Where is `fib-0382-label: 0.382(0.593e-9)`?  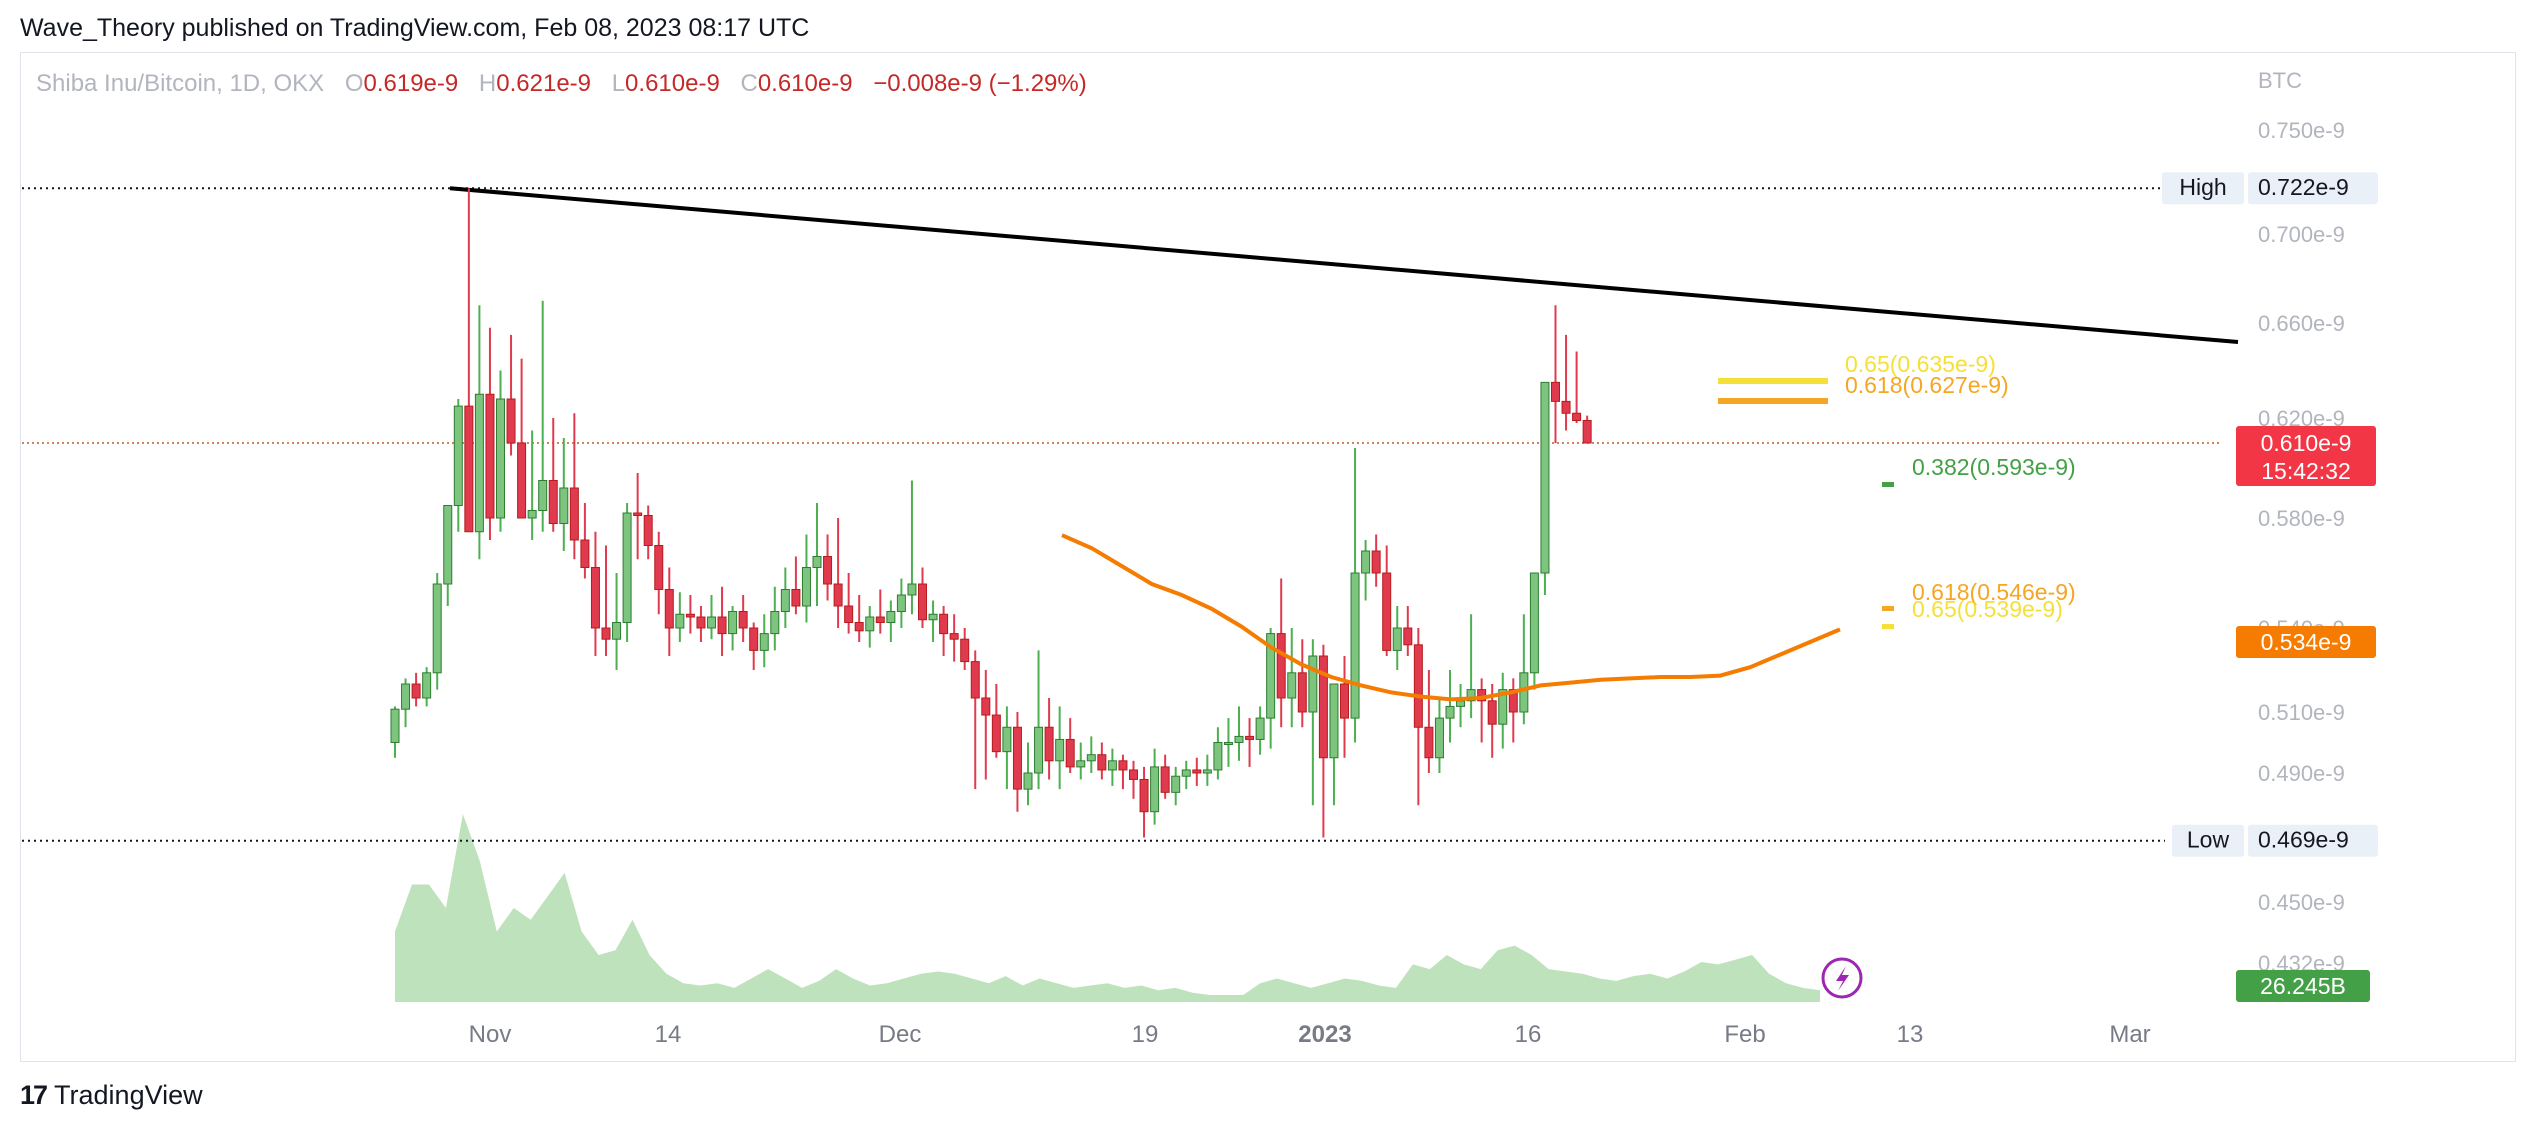 fib-0382-label: 0.382(0.593e-9) is located at coordinates (1994, 467).